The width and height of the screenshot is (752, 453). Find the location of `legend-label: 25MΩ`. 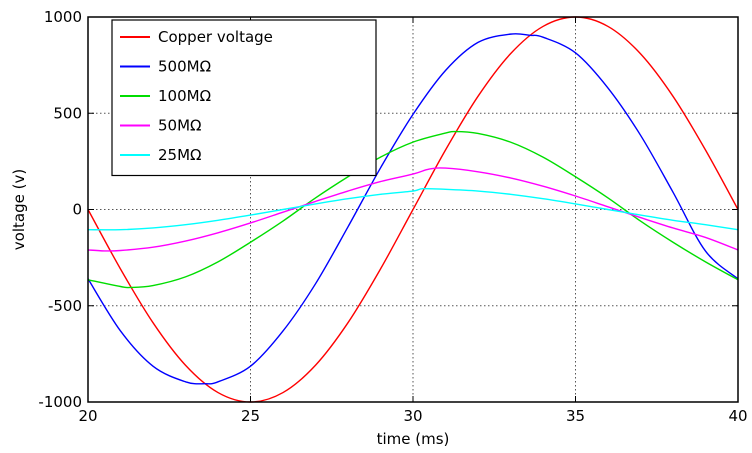

legend-label: 25MΩ is located at coordinates (180, 155).